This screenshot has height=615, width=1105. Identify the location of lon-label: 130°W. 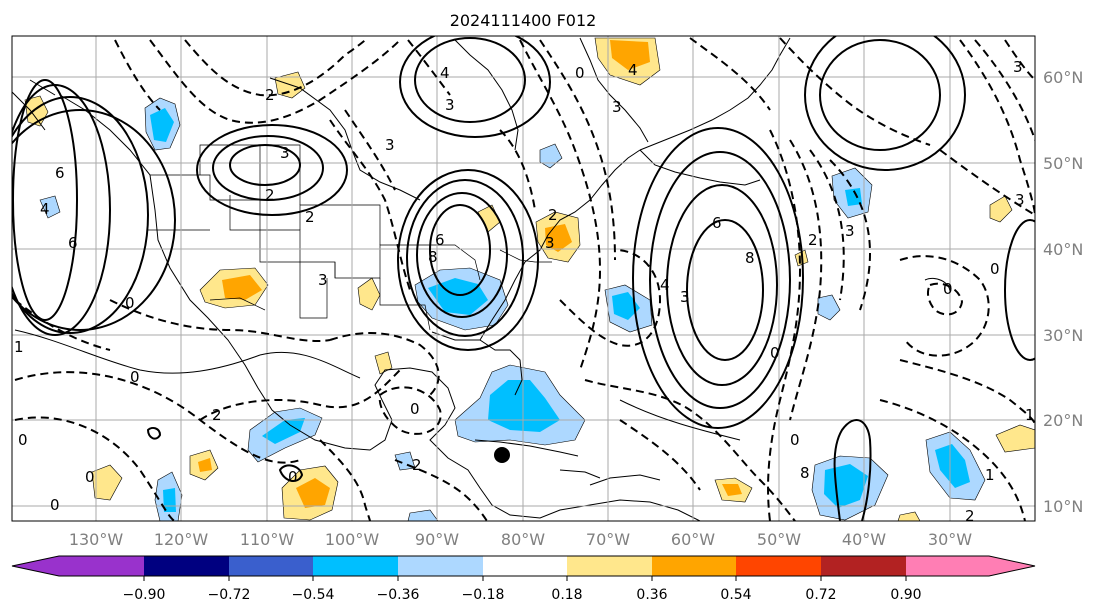
(96, 539).